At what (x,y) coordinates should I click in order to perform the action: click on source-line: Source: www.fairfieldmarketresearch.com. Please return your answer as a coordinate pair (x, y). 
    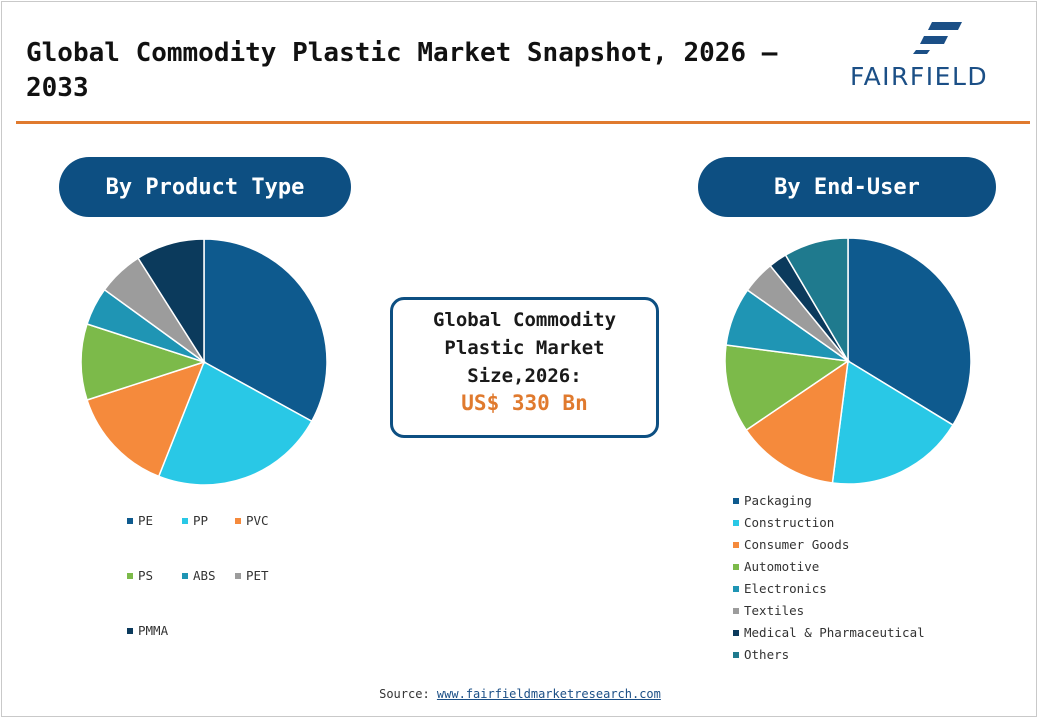
    Looking at the image, I should click on (520, 694).